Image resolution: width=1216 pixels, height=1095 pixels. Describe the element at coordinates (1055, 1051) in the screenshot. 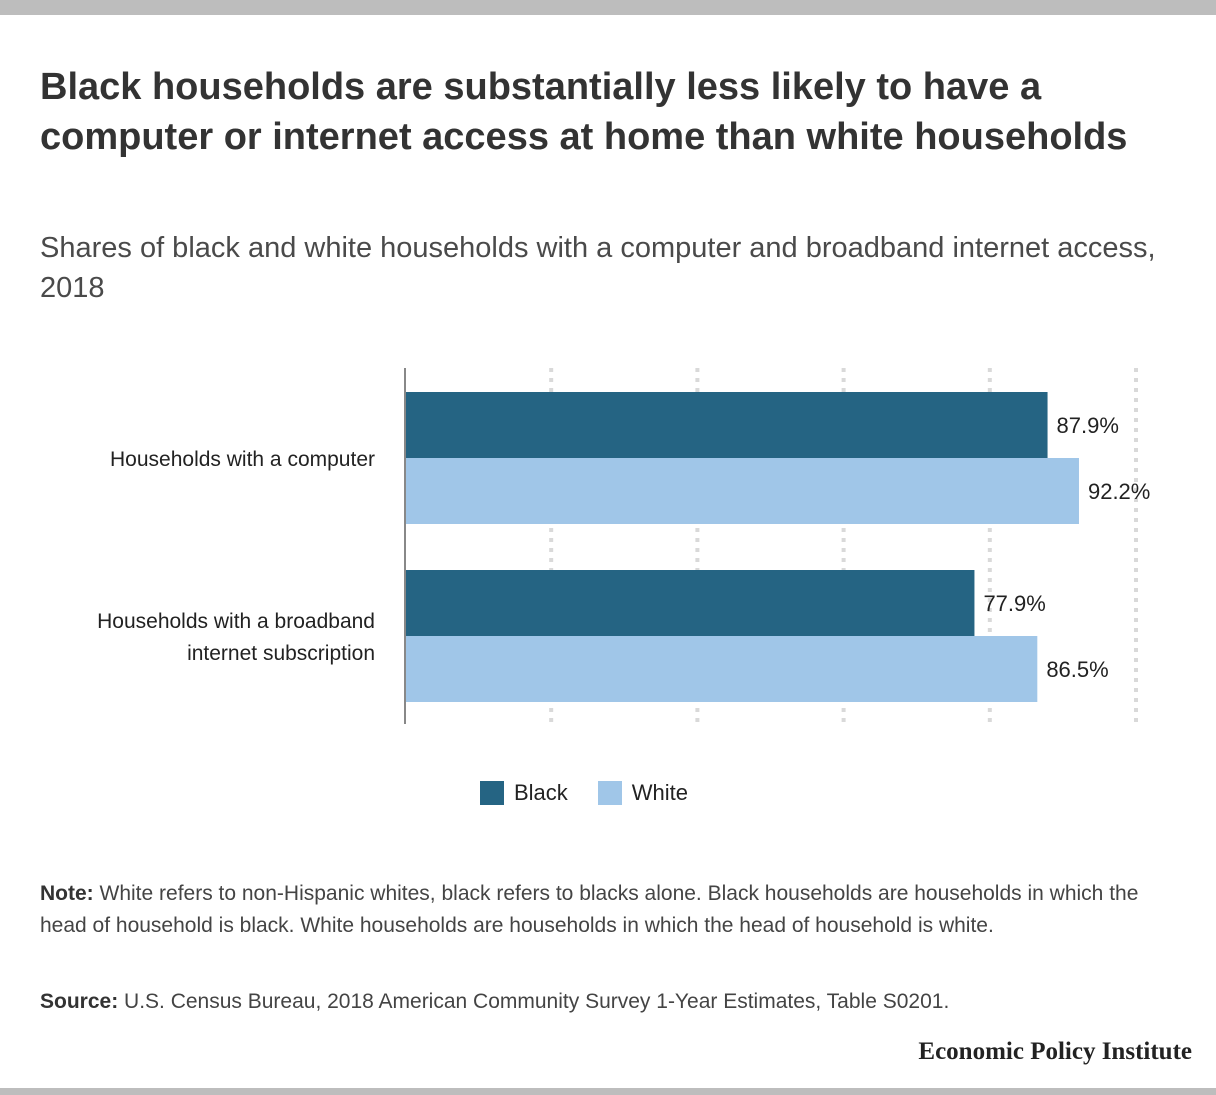

I see `publisher-logo: Economic Policy Institute` at that location.